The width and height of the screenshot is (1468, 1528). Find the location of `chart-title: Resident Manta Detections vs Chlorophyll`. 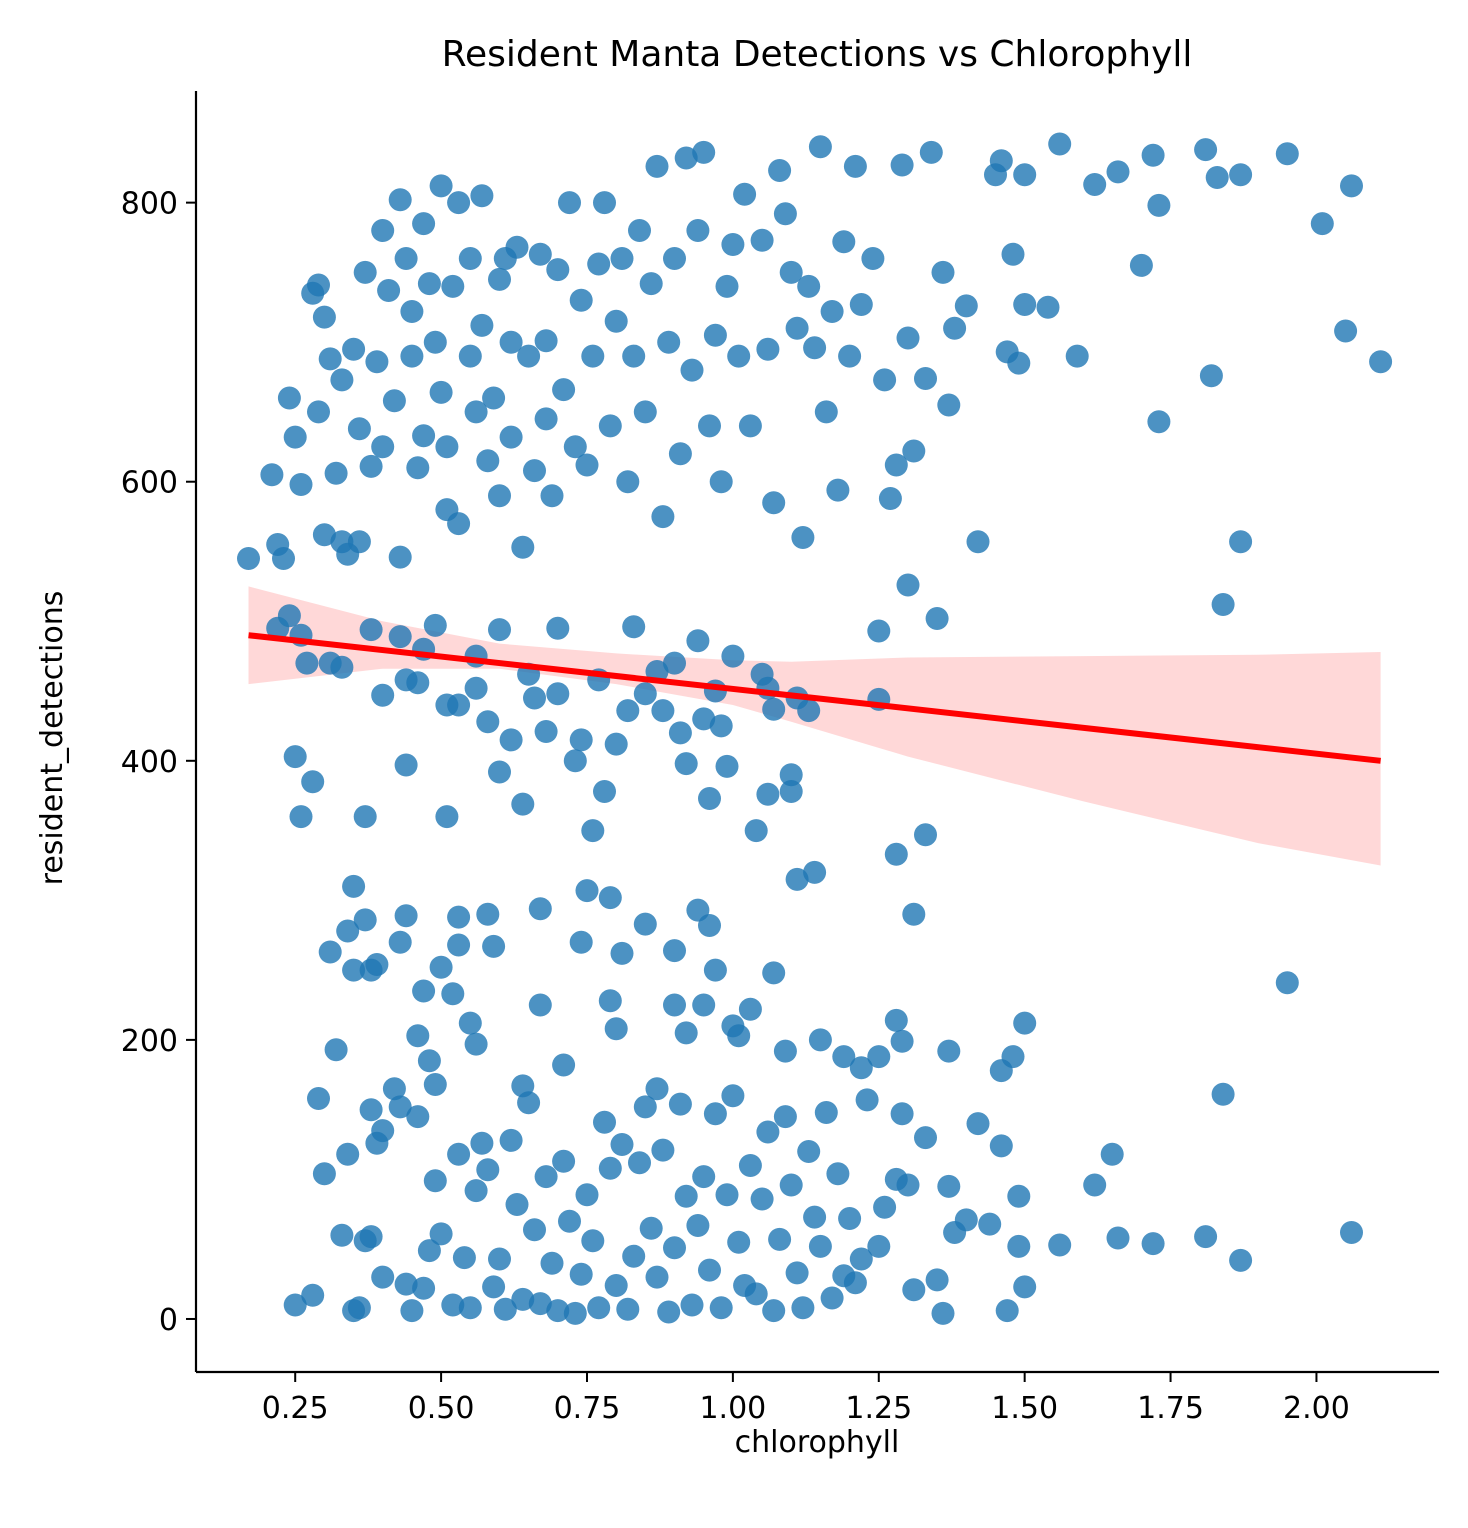

chart-title: Resident Manta Detections vs Chlorophyll is located at coordinates (817, 54).